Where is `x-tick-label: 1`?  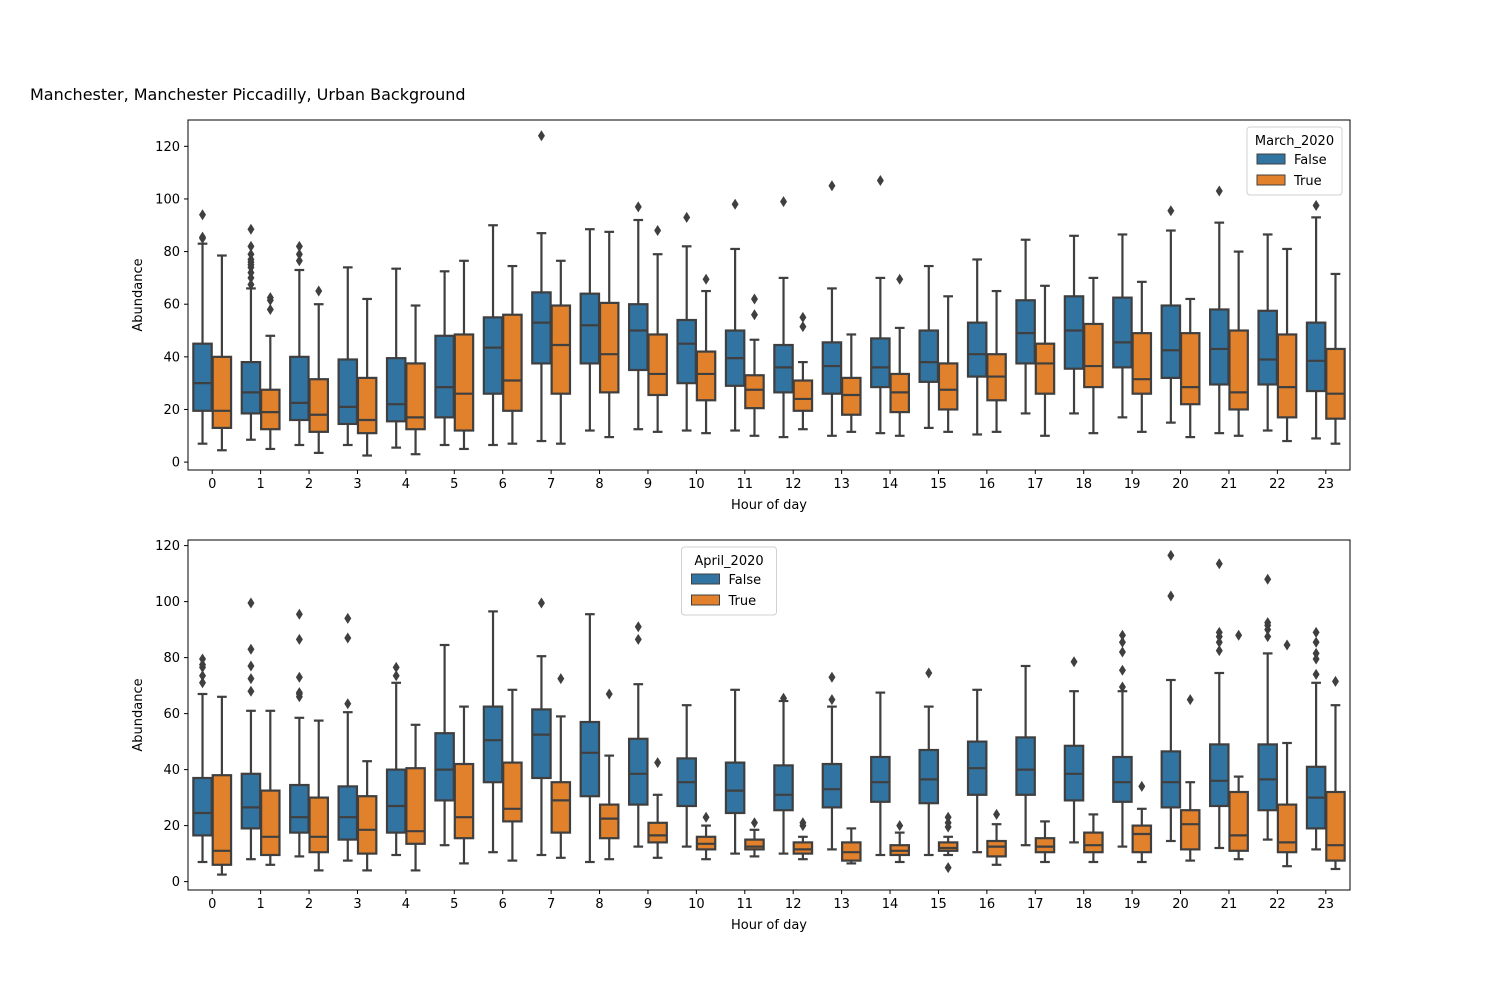 x-tick-label: 1 is located at coordinates (260, 484).